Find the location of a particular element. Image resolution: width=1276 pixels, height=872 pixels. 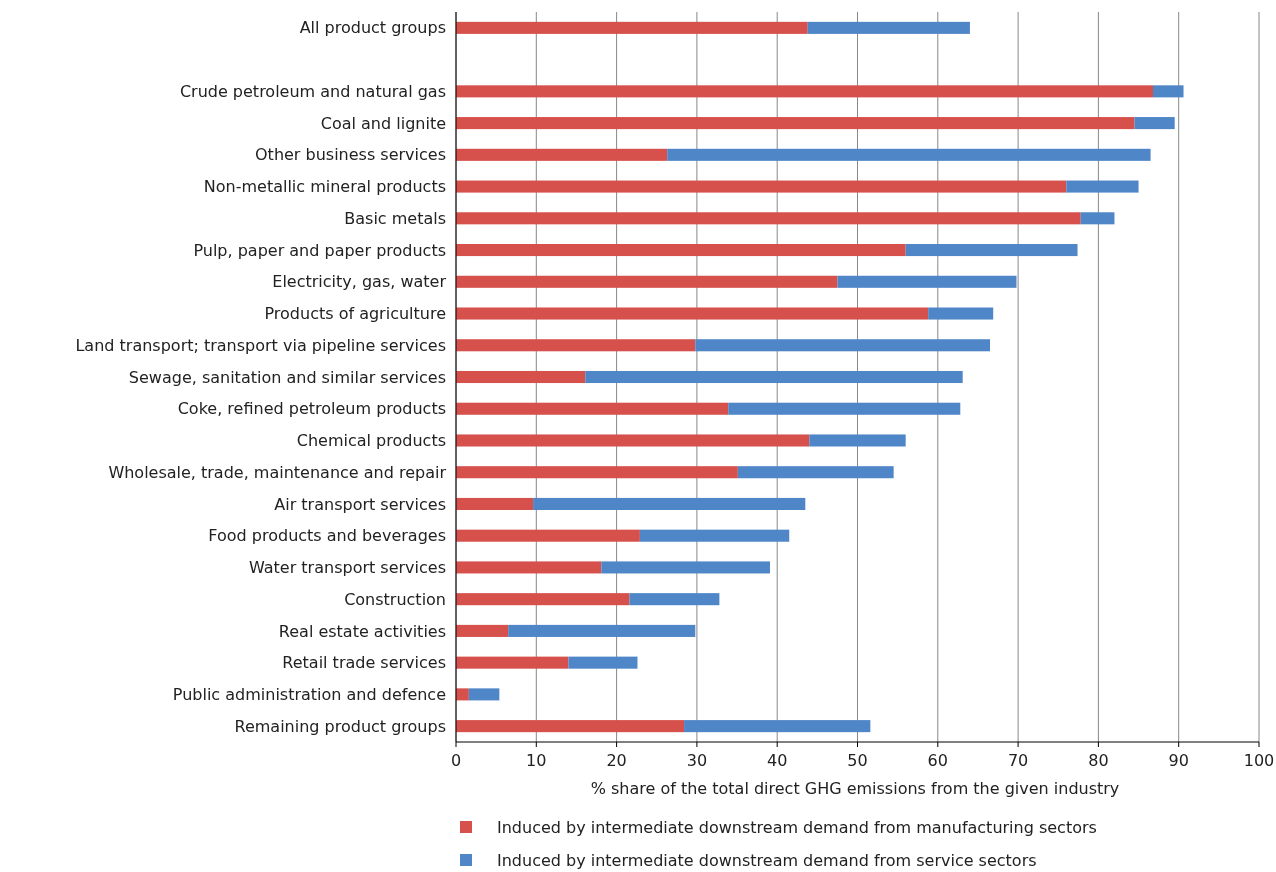

y-tick-label: Wholesale, trade, maintenance and repair is located at coordinates (277, 472).